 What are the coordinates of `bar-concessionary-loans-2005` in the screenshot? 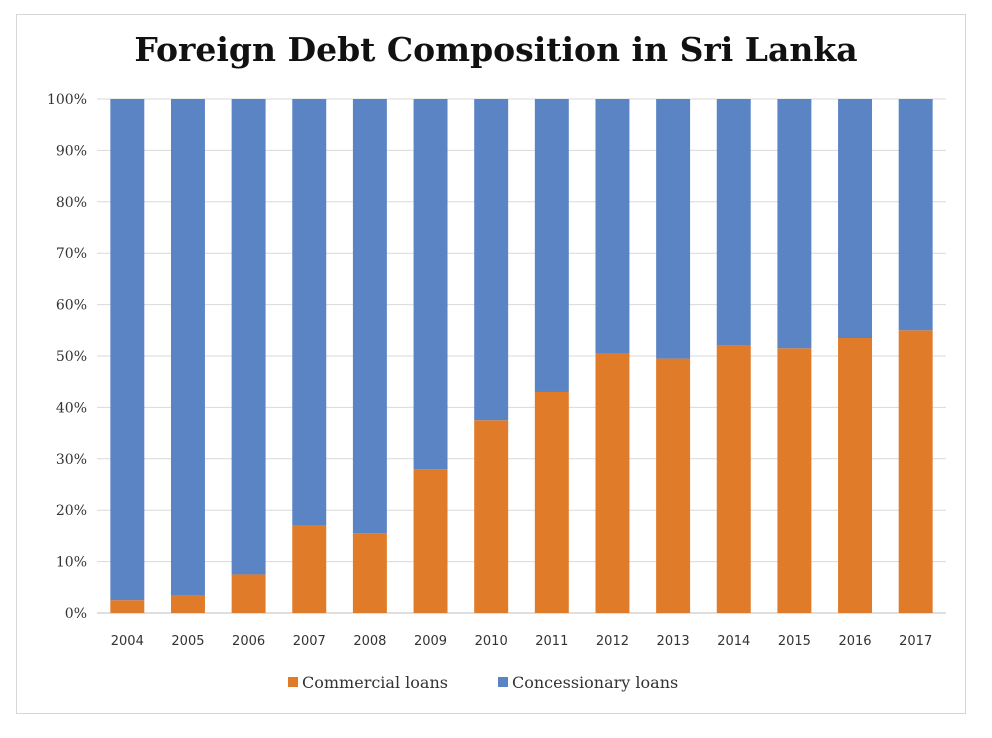 It's located at (187, 347).